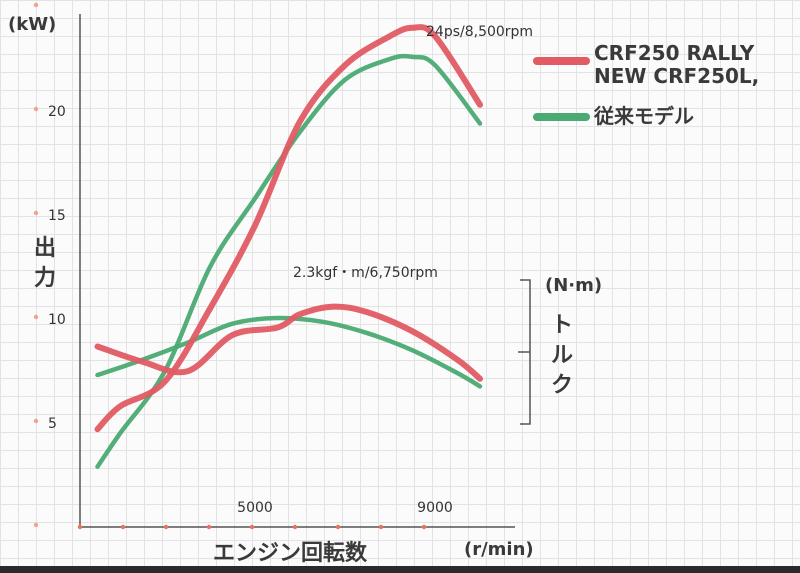 The width and height of the screenshot is (800, 573). What do you see at coordinates (573, 285) in the screenshot?
I see `torque-unit-label: (N·m)` at bounding box center [573, 285].